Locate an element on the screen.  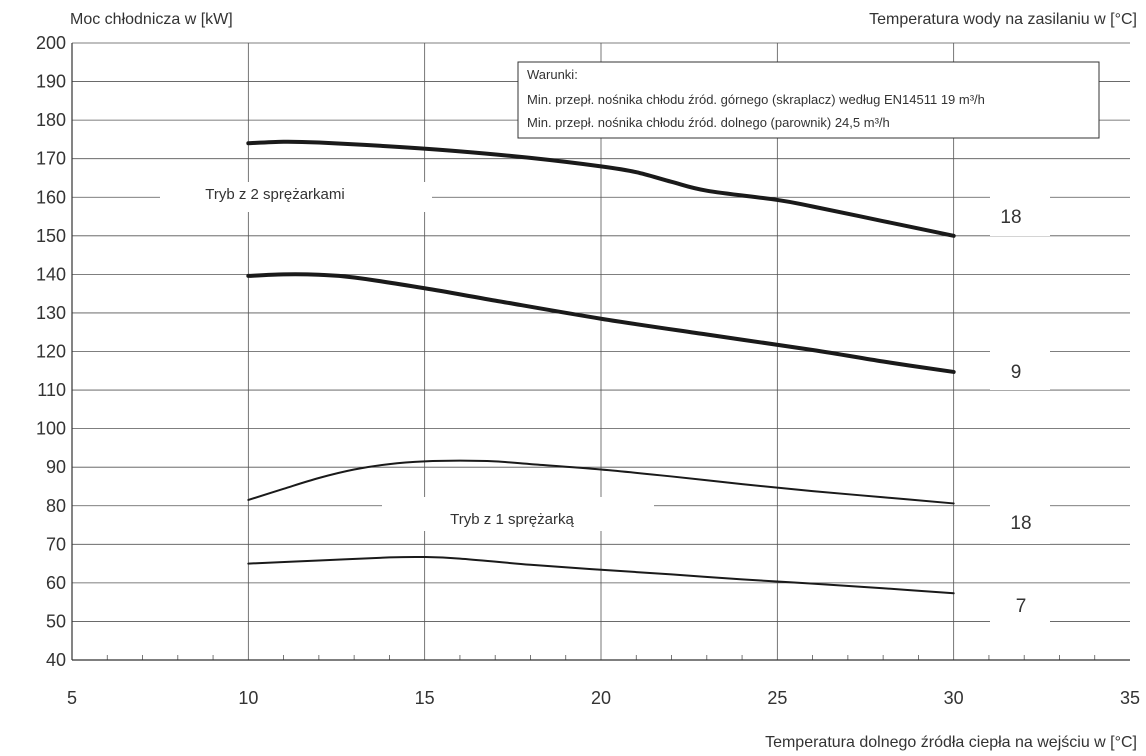
y-tick-label: 120 is located at coordinates (51, 352).